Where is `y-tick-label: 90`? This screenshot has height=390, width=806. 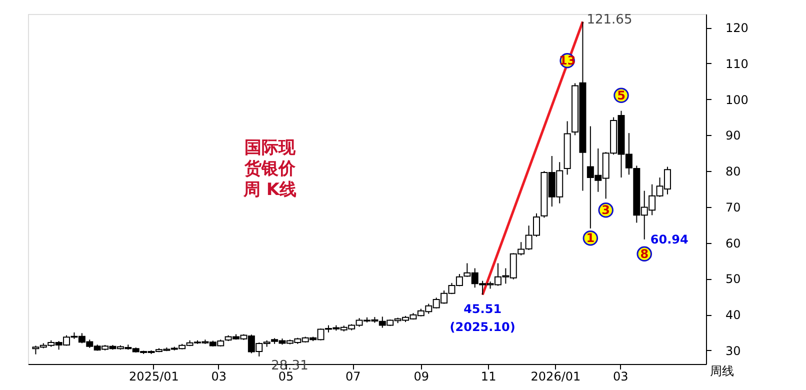
y-tick-label: 90 is located at coordinates (733, 135).